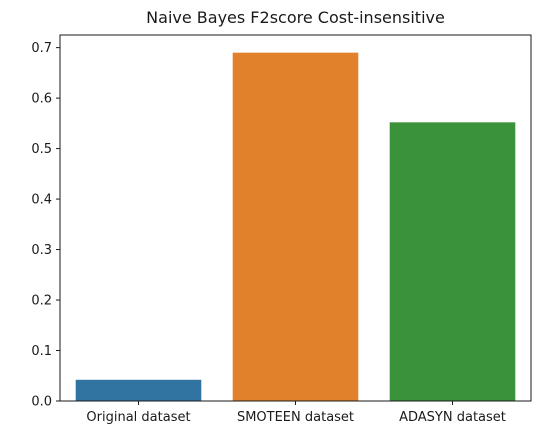 This screenshot has width=547, height=435. Describe the element at coordinates (41, 99) in the screenshot. I see `y-tick-label: 0.6` at that location.